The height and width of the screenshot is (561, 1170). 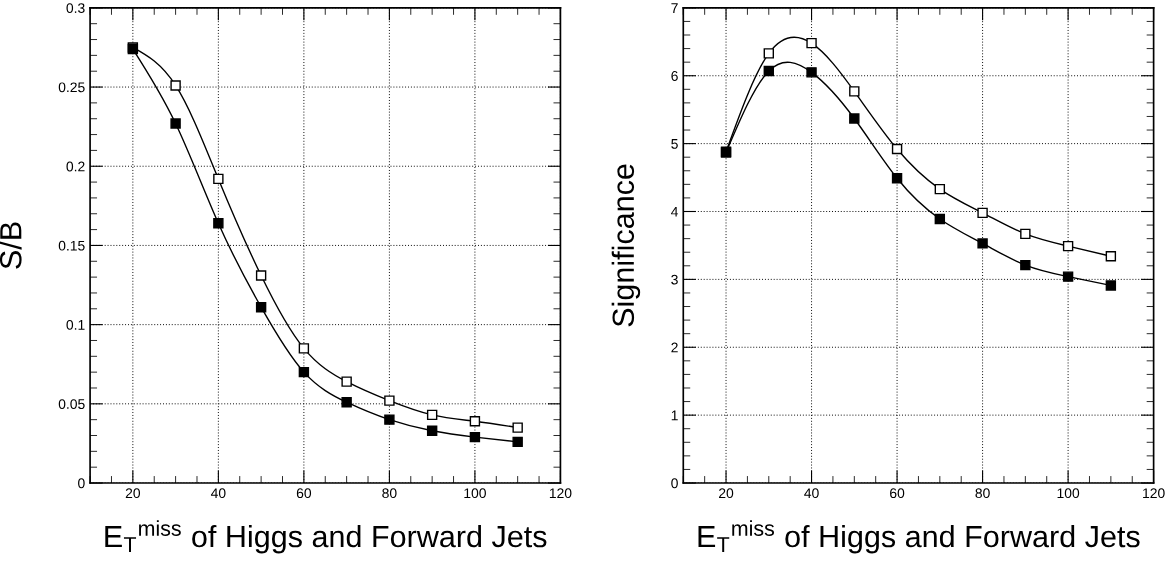 I want to click on y-tick-label: 3, so click(x=674, y=279).